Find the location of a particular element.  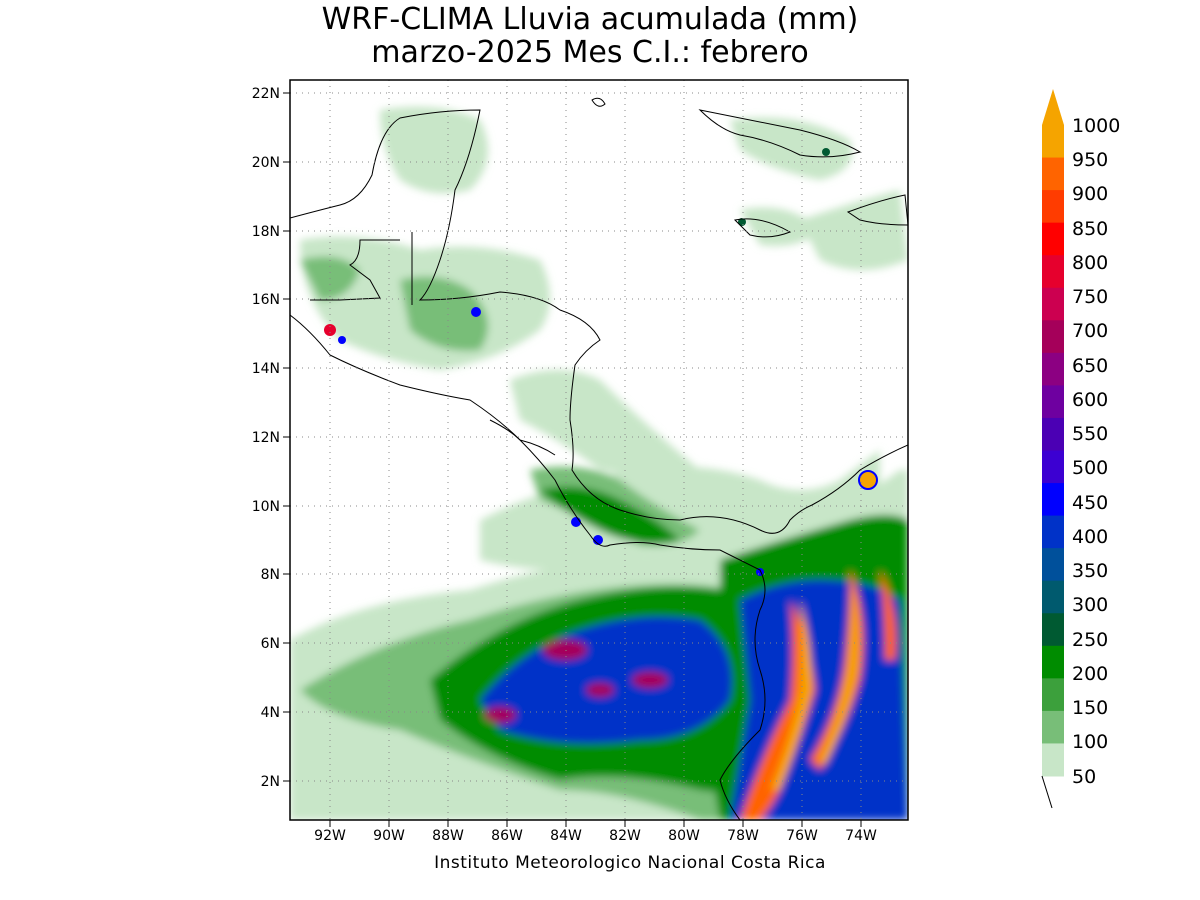

lat-label: 18N is located at coordinates (265, 232).